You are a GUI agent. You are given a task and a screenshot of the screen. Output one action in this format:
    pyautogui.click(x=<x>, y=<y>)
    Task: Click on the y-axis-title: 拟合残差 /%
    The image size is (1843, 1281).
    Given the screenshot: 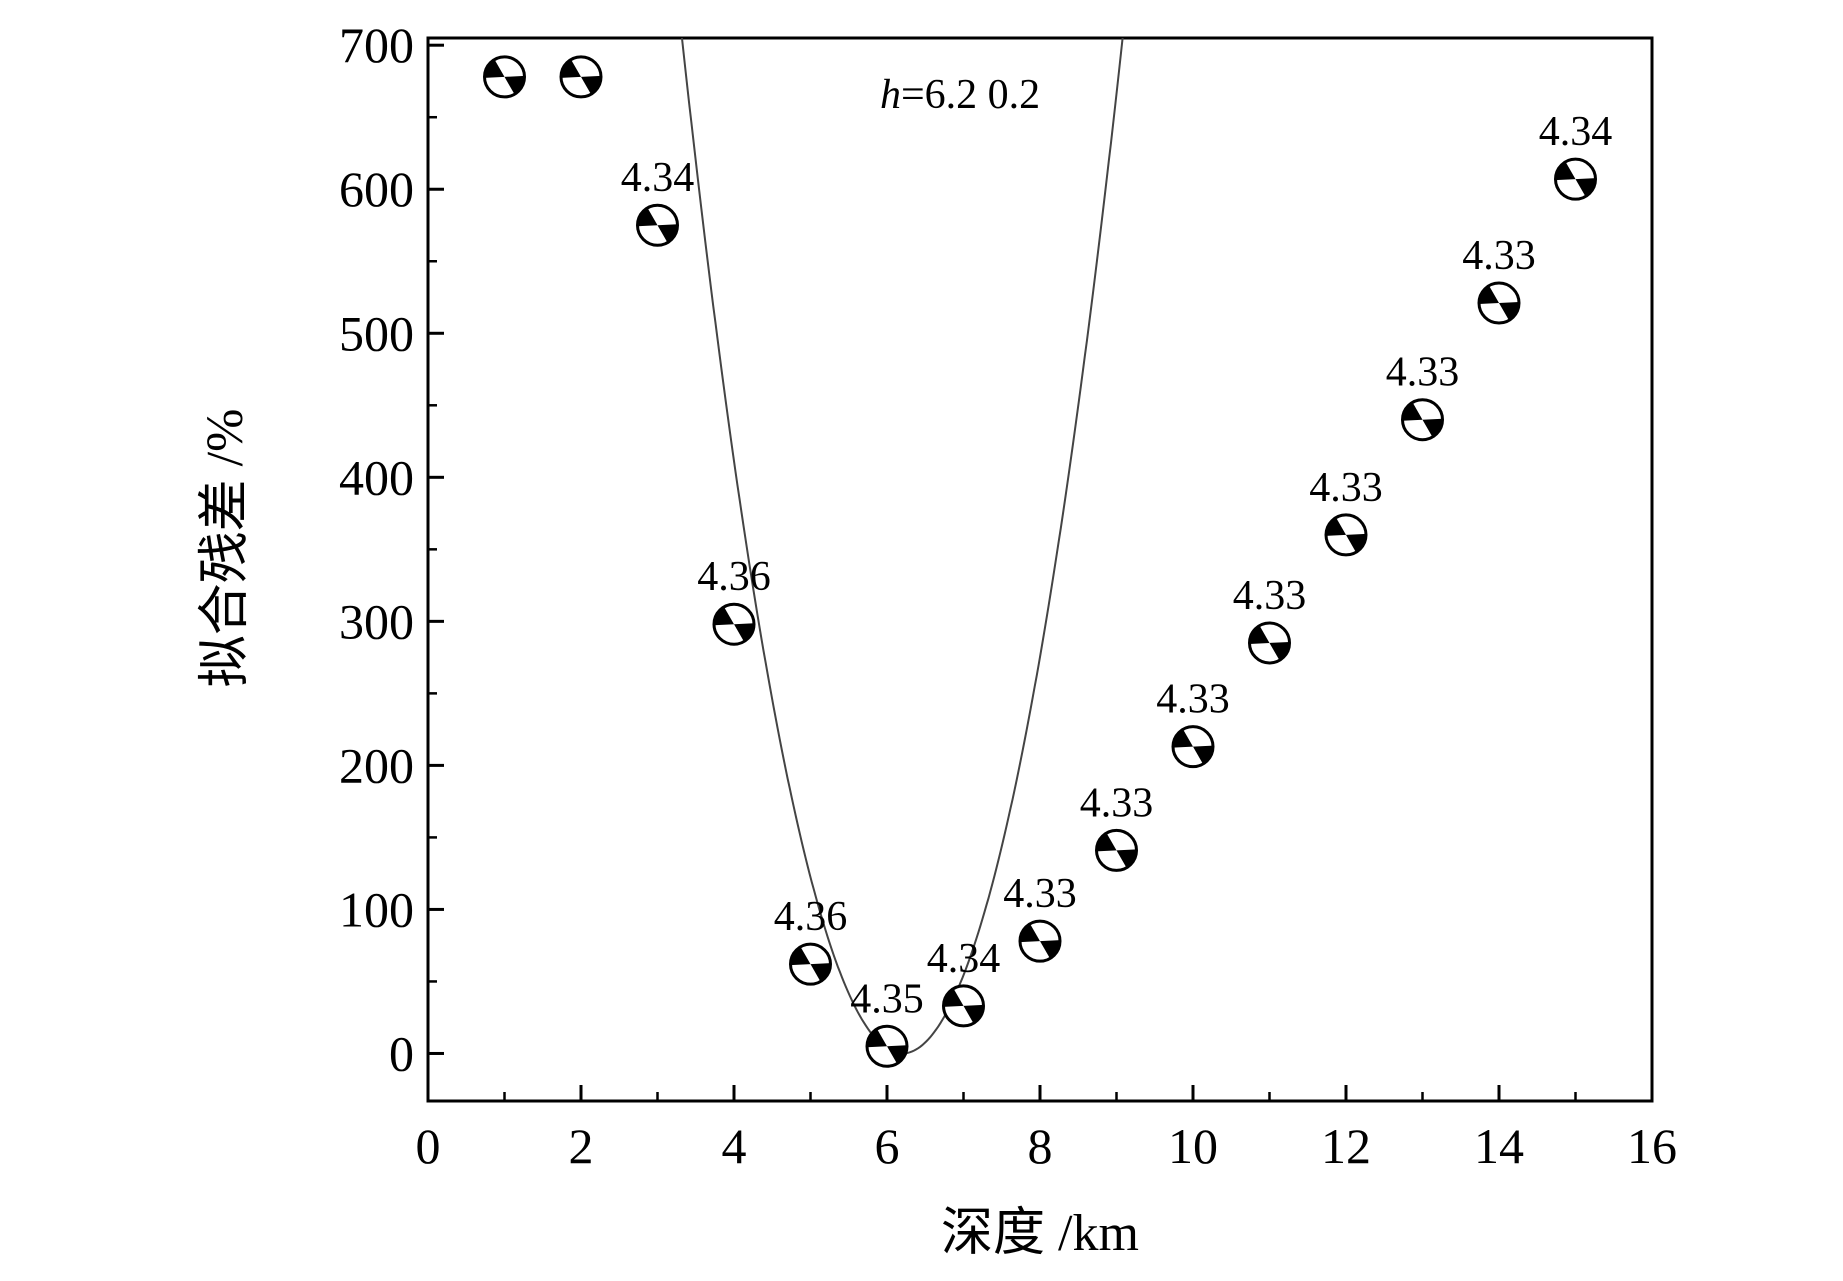 What is the action you would take?
    pyautogui.click(x=225, y=548)
    